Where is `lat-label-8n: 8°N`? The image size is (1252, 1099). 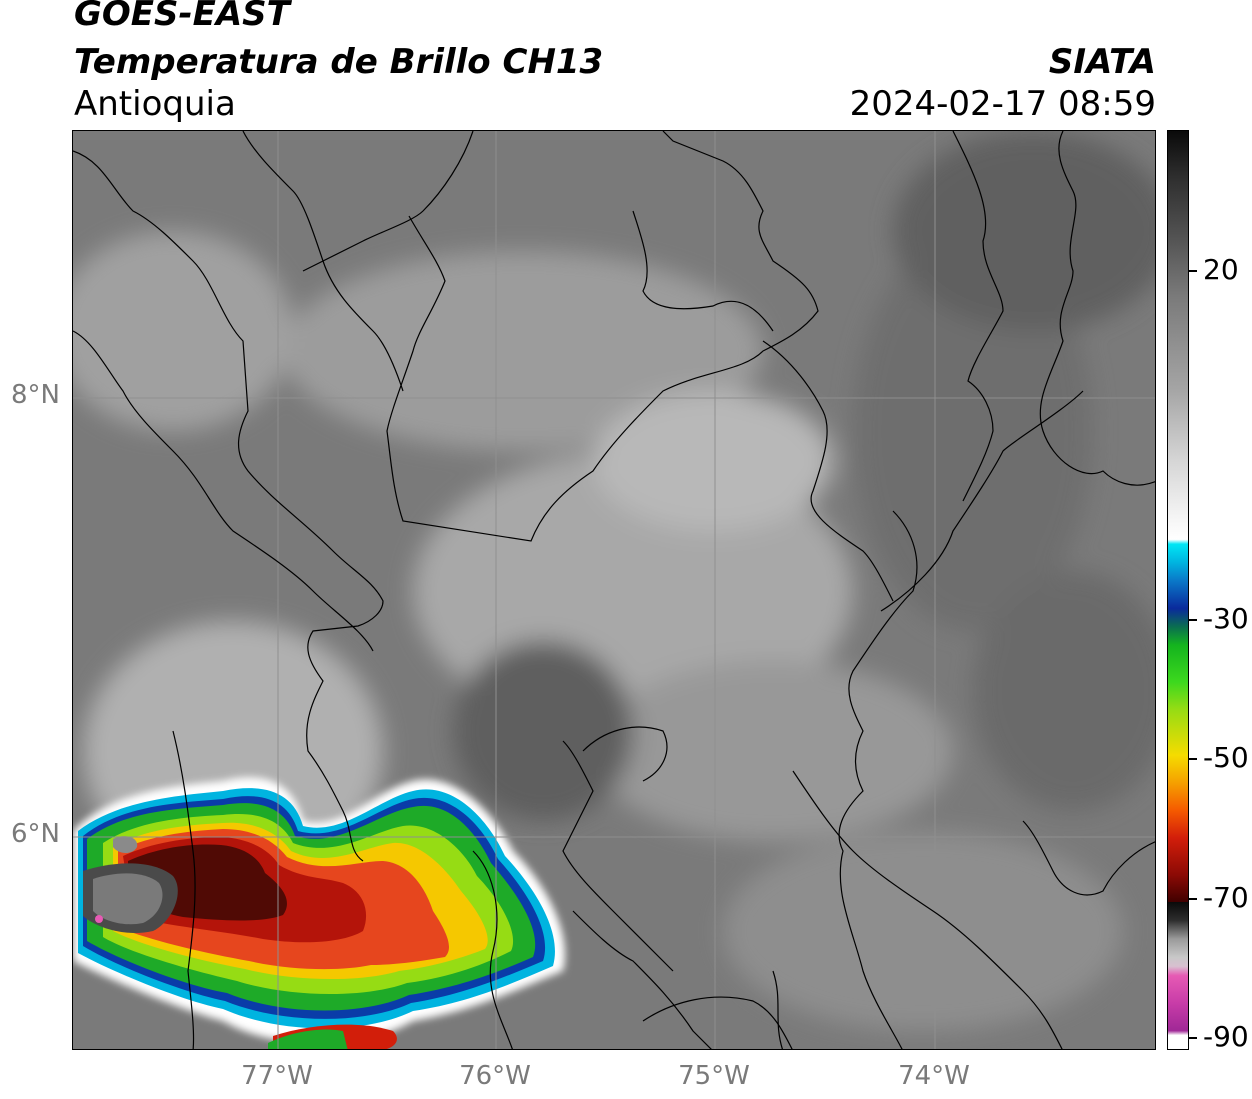
lat-label-8n: 8°N is located at coordinates (35, 395).